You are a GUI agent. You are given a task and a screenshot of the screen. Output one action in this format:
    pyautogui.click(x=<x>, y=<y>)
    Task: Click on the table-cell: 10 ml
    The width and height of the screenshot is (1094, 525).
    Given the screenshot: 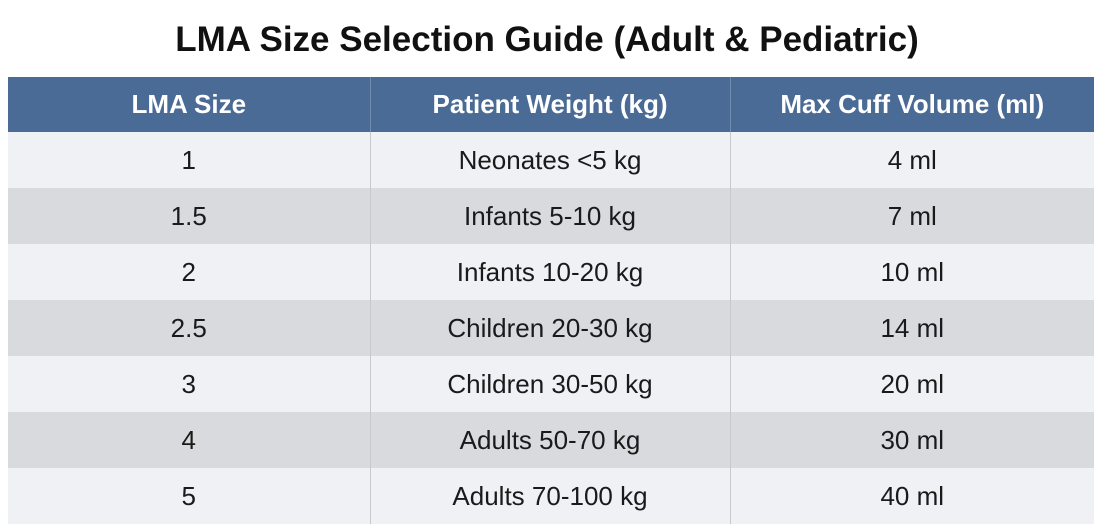 What is the action you would take?
    pyautogui.click(x=912, y=272)
    